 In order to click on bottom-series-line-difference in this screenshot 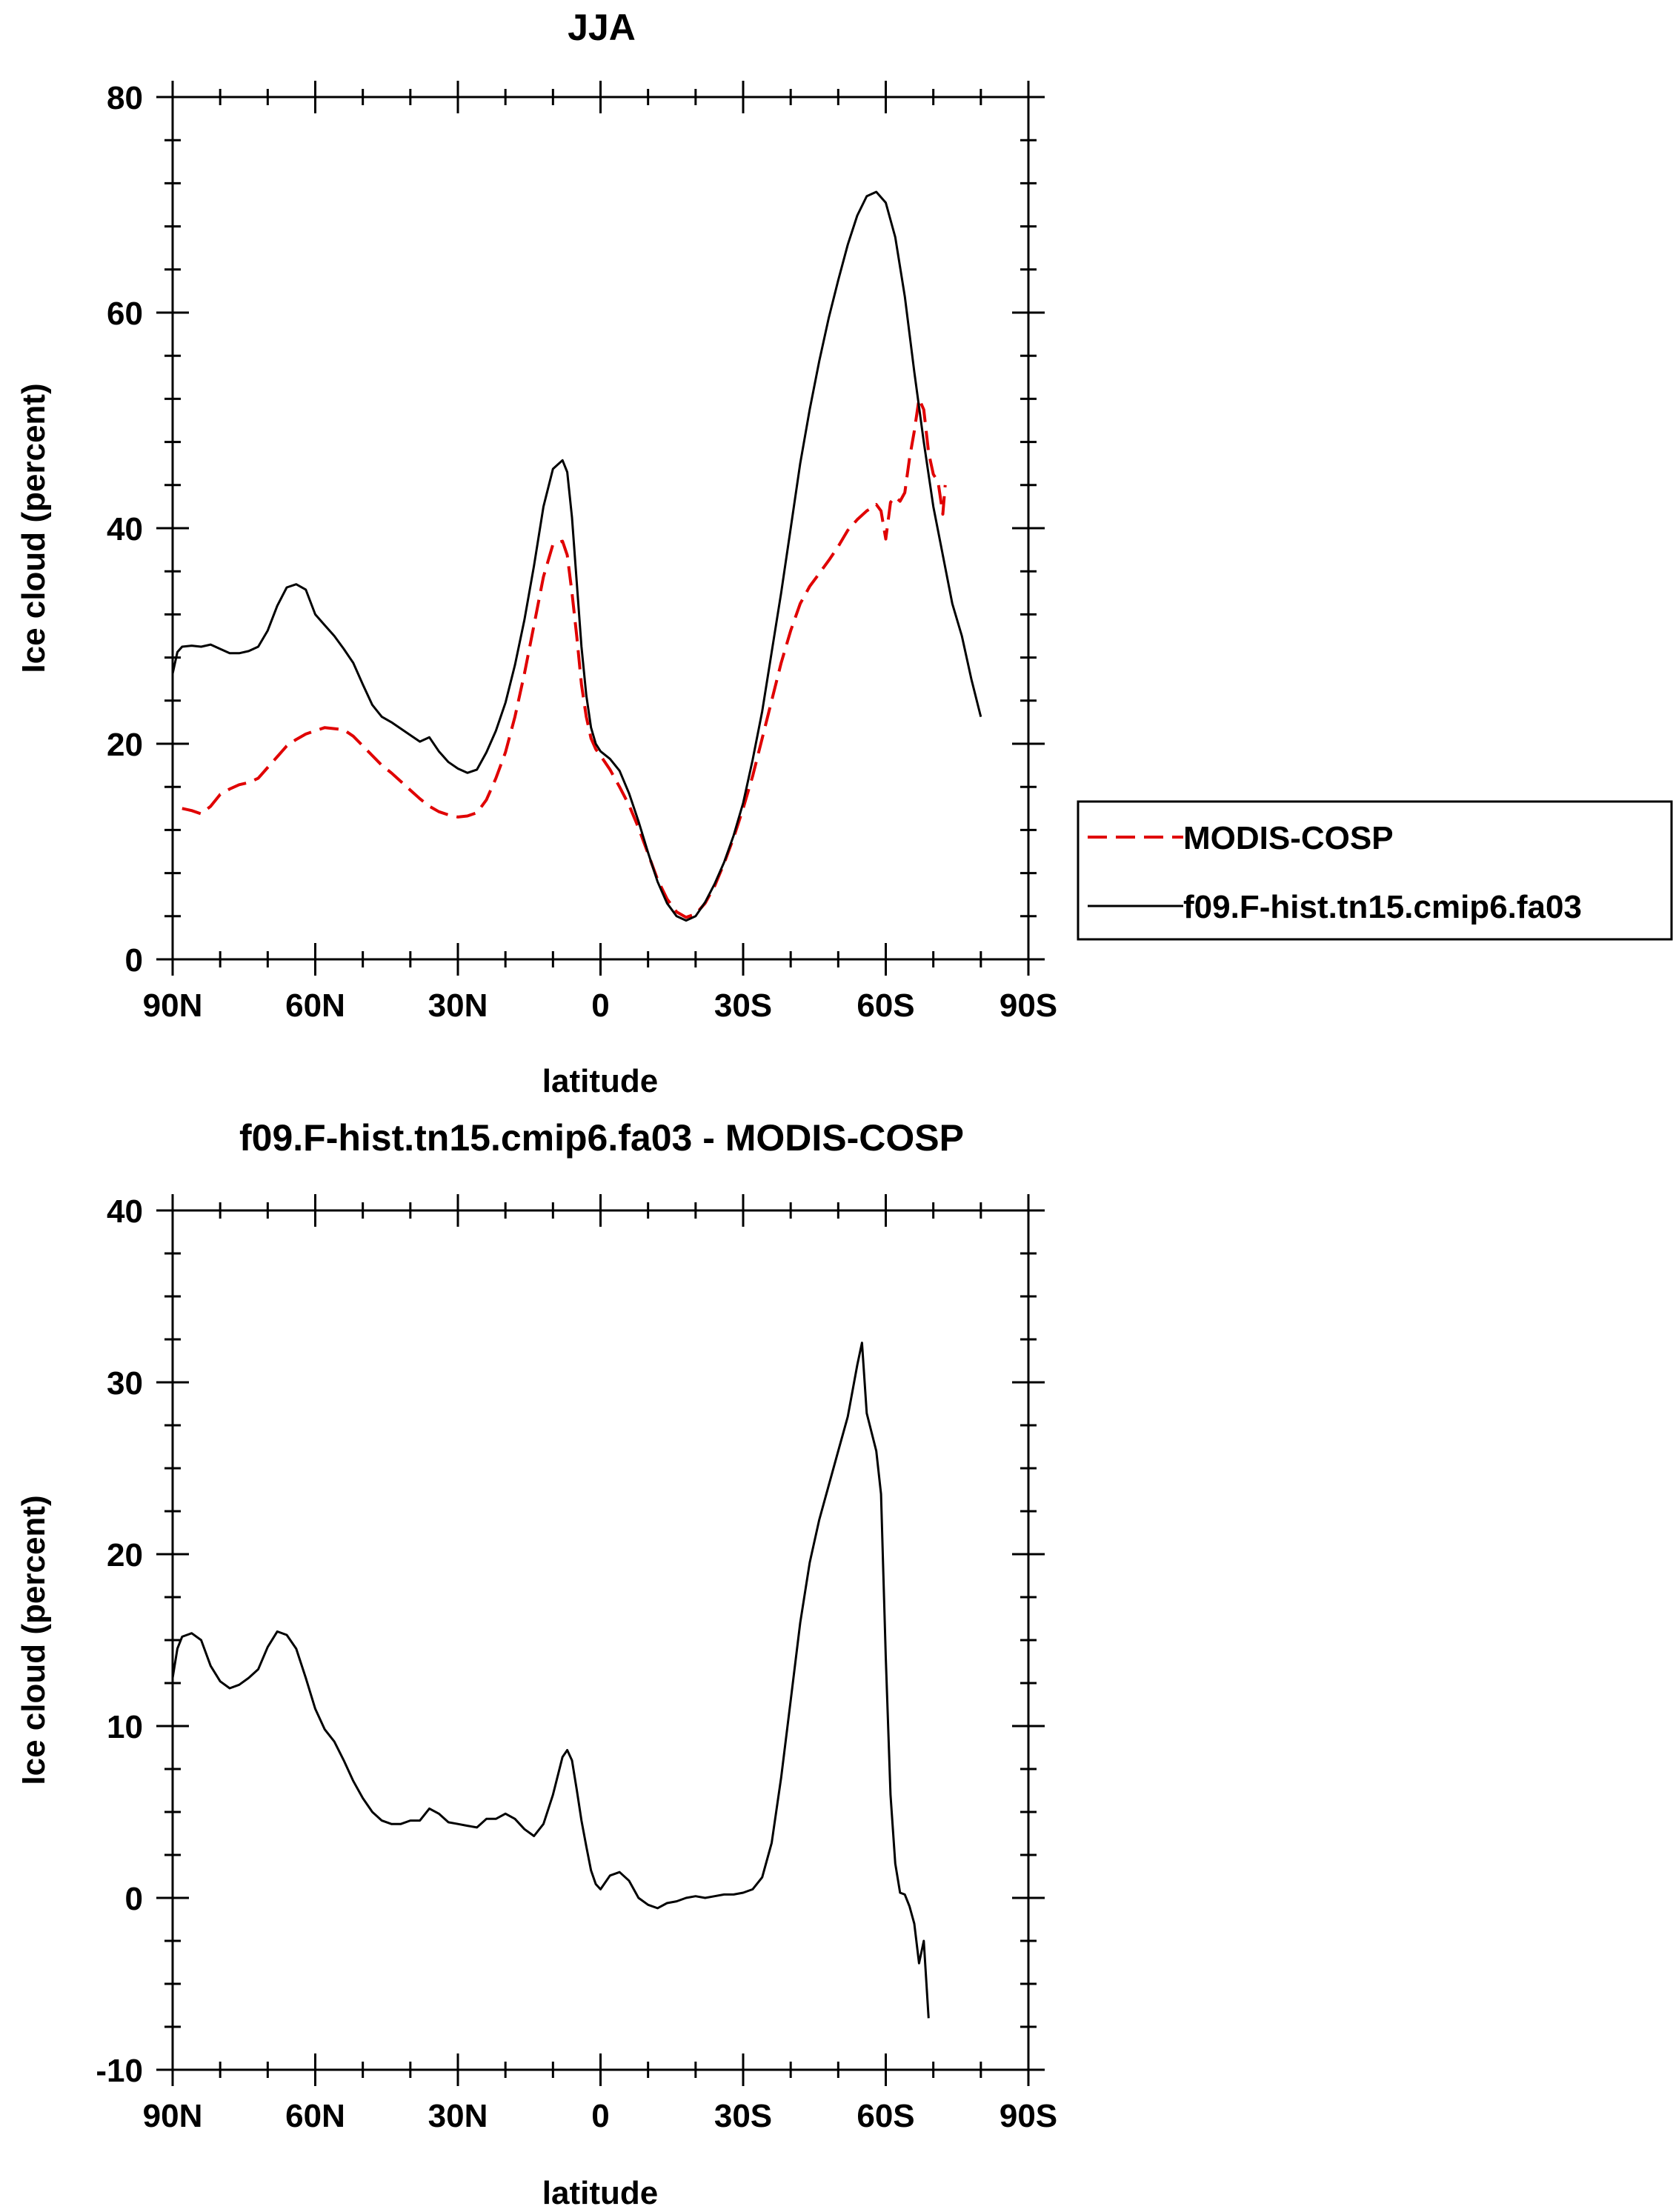, I will do `click(550, 1680)`.